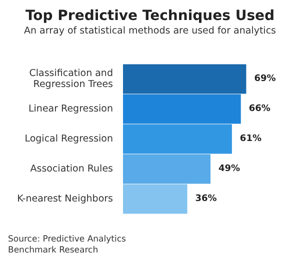 This screenshot has height=264, width=300. What do you see at coordinates (265, 79) in the screenshot?
I see `data-label: 69%` at bounding box center [265, 79].